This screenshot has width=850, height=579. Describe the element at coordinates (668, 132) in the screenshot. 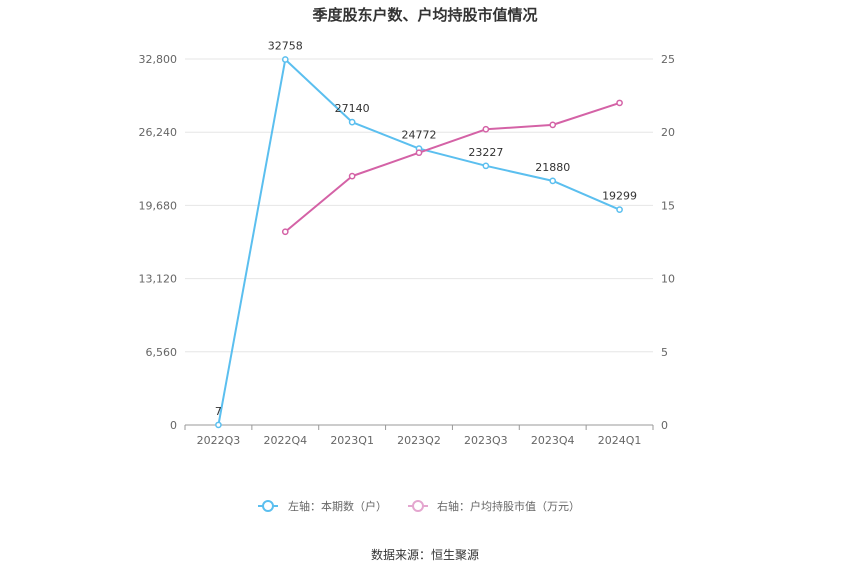

I see `right-axis-tick-label: 20` at that location.